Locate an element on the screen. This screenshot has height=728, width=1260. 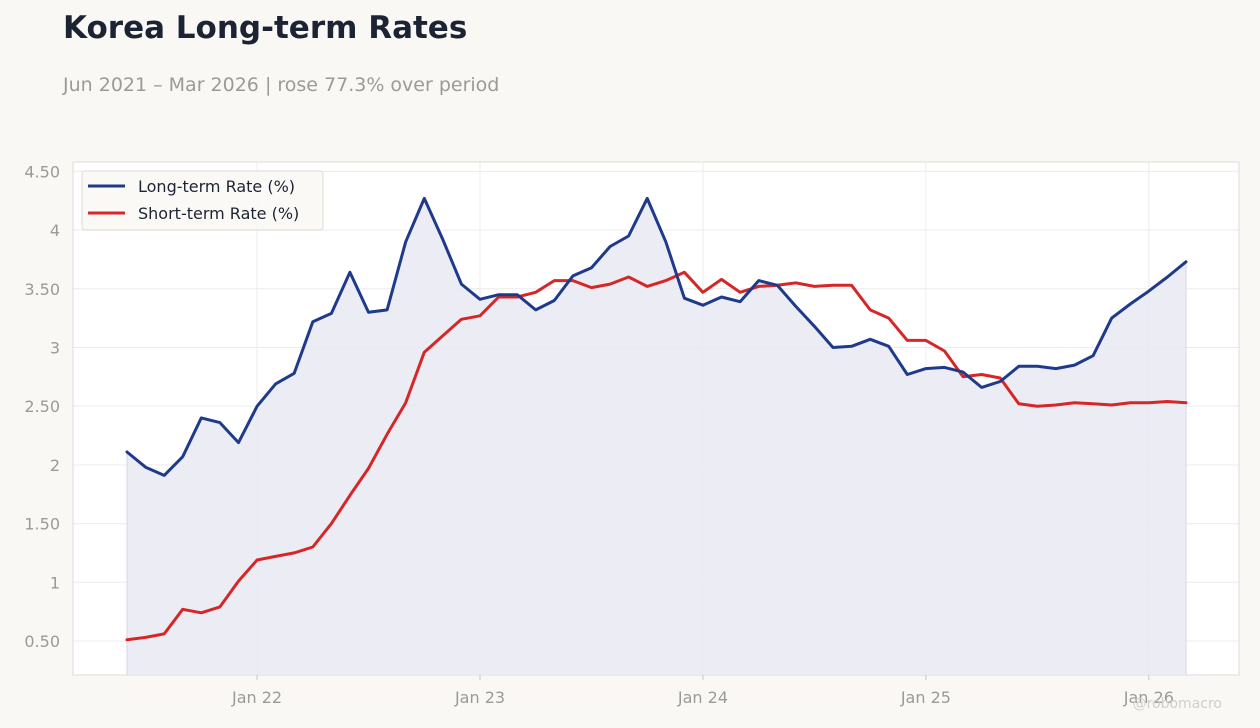
x-tick-label: Jan 26 is located at coordinates (1148, 697).